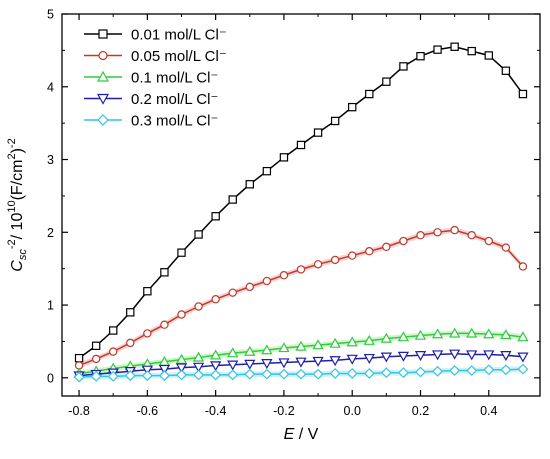  What do you see at coordinates (179, 56) in the screenshot?
I see `legend-label: 0.05 mol/L Cl⁻` at bounding box center [179, 56].